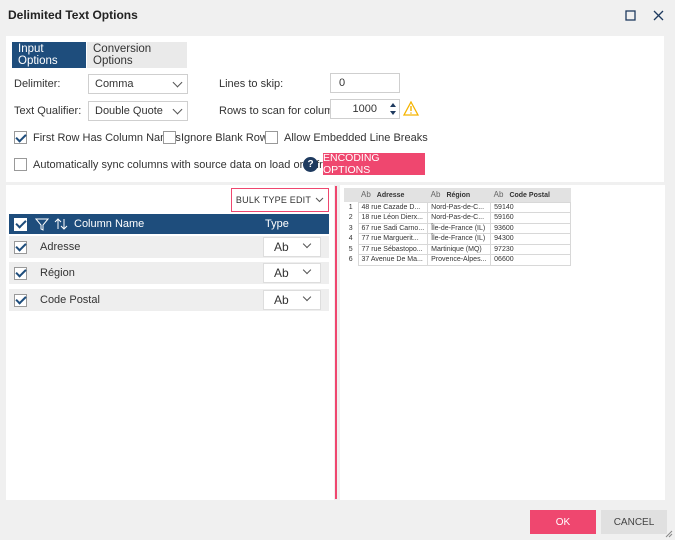 The image size is (675, 540). What do you see at coordinates (227, 138) in the screenshot?
I see `ignore-blank-label: Ignore Blank Rows` at bounding box center [227, 138].